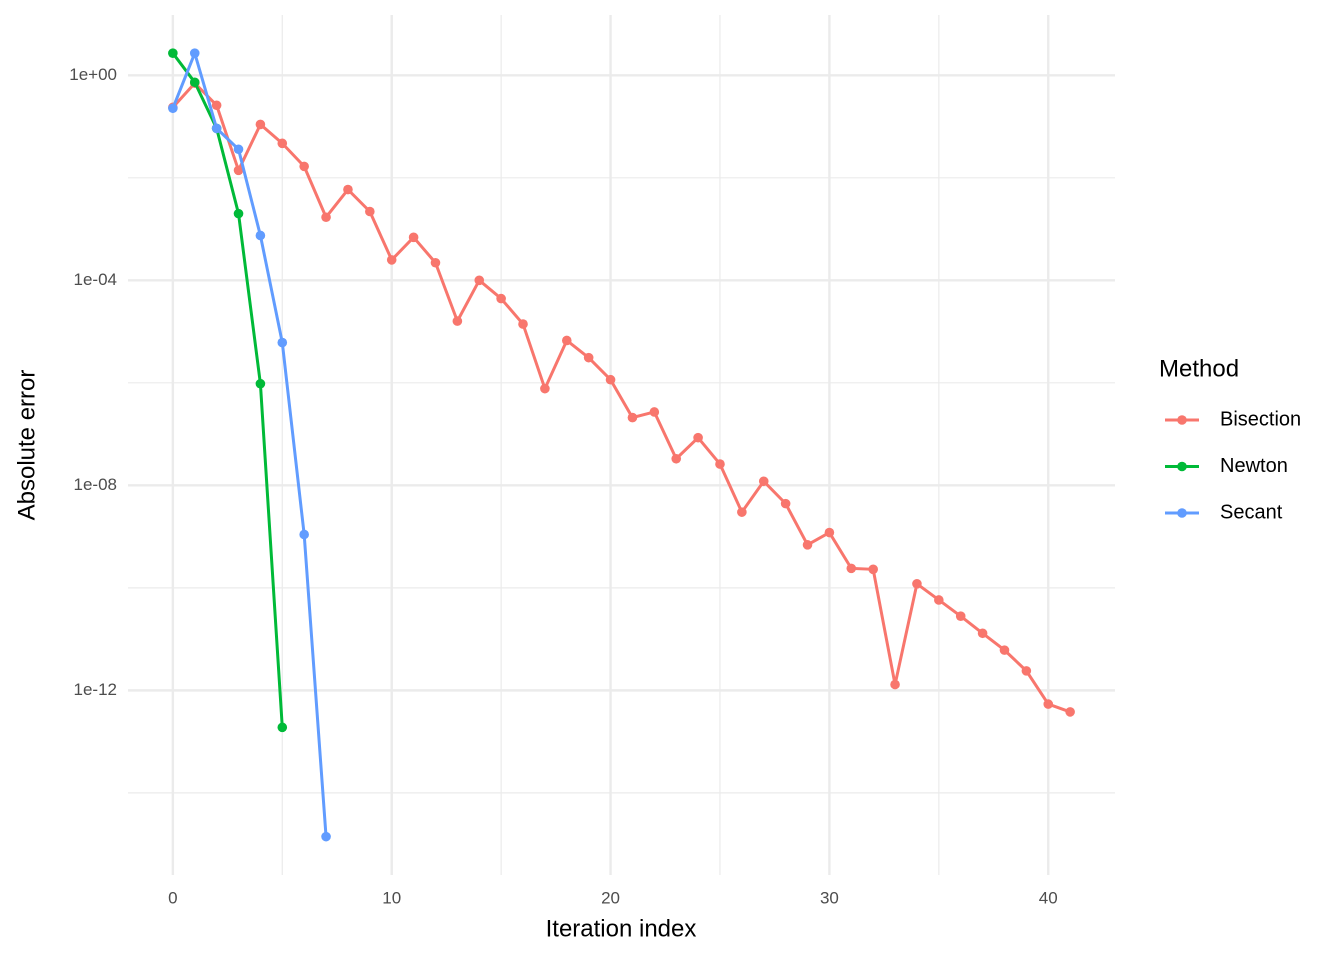 This screenshot has width=1344, height=960. Describe the element at coordinates (95, 689) in the screenshot. I see `y-tick-label: 1e-12` at that location.